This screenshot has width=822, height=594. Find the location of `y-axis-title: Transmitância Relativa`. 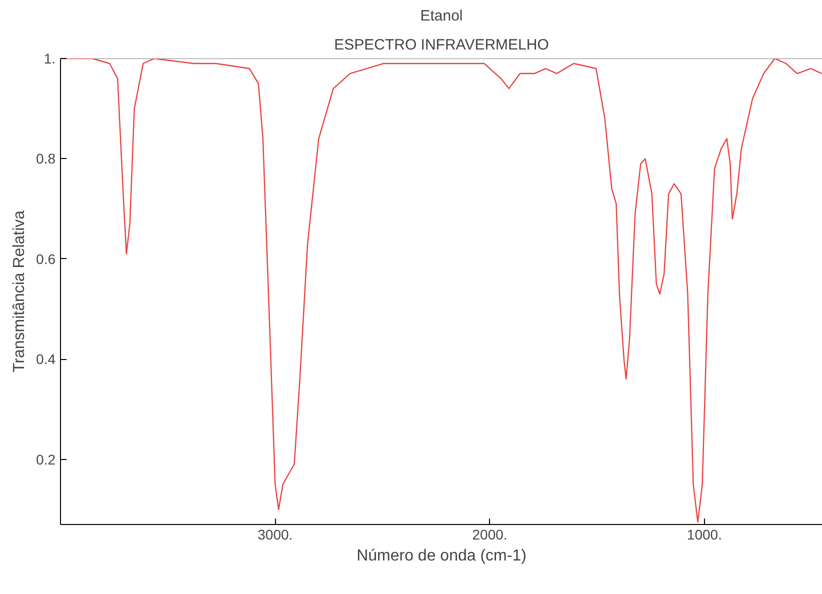

y-axis-title: Transmitância Relativa is located at coordinates (19, 291).